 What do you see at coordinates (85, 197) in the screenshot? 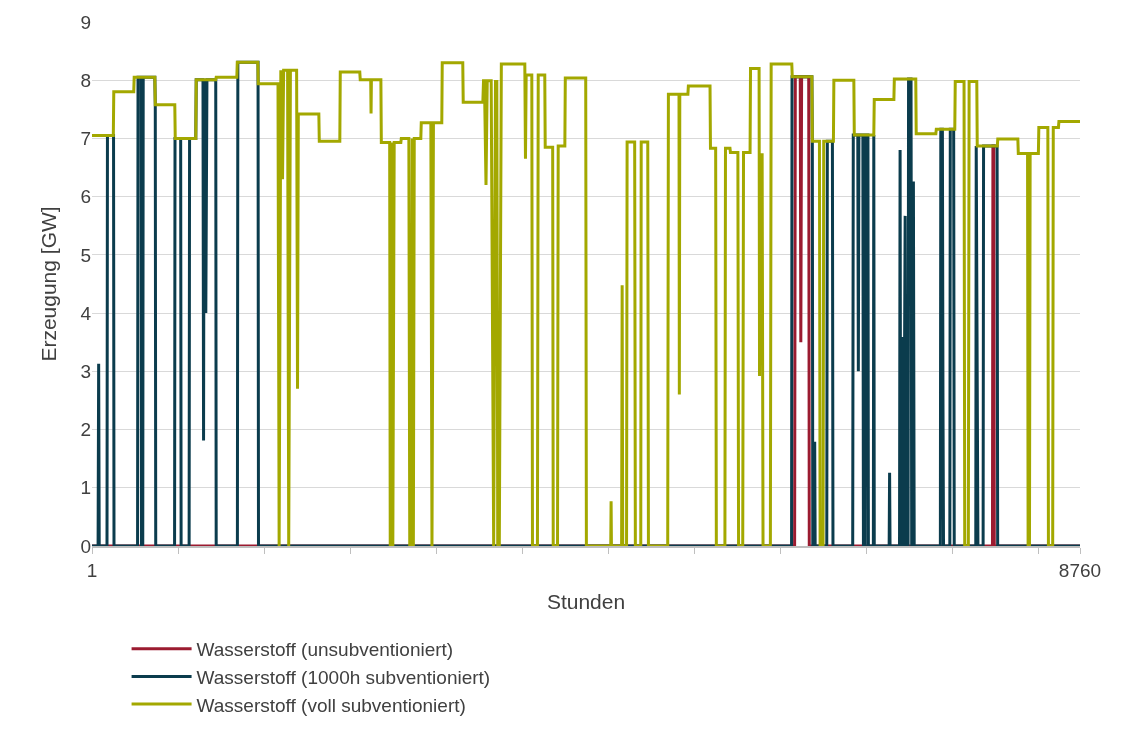
I see `y-tick-label: 6` at bounding box center [85, 197].